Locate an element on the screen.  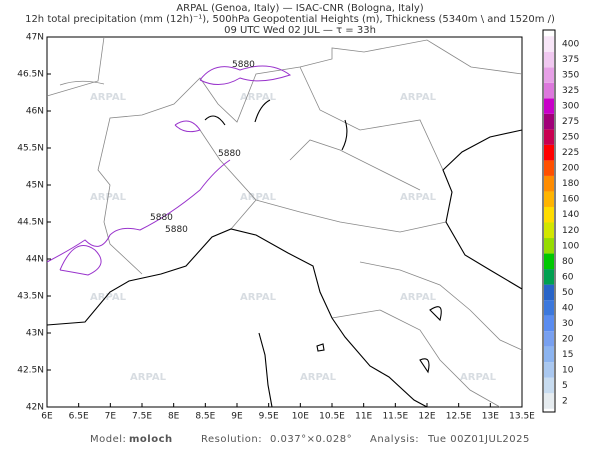
colorbar-label: 20 is located at coordinates (568, 339).